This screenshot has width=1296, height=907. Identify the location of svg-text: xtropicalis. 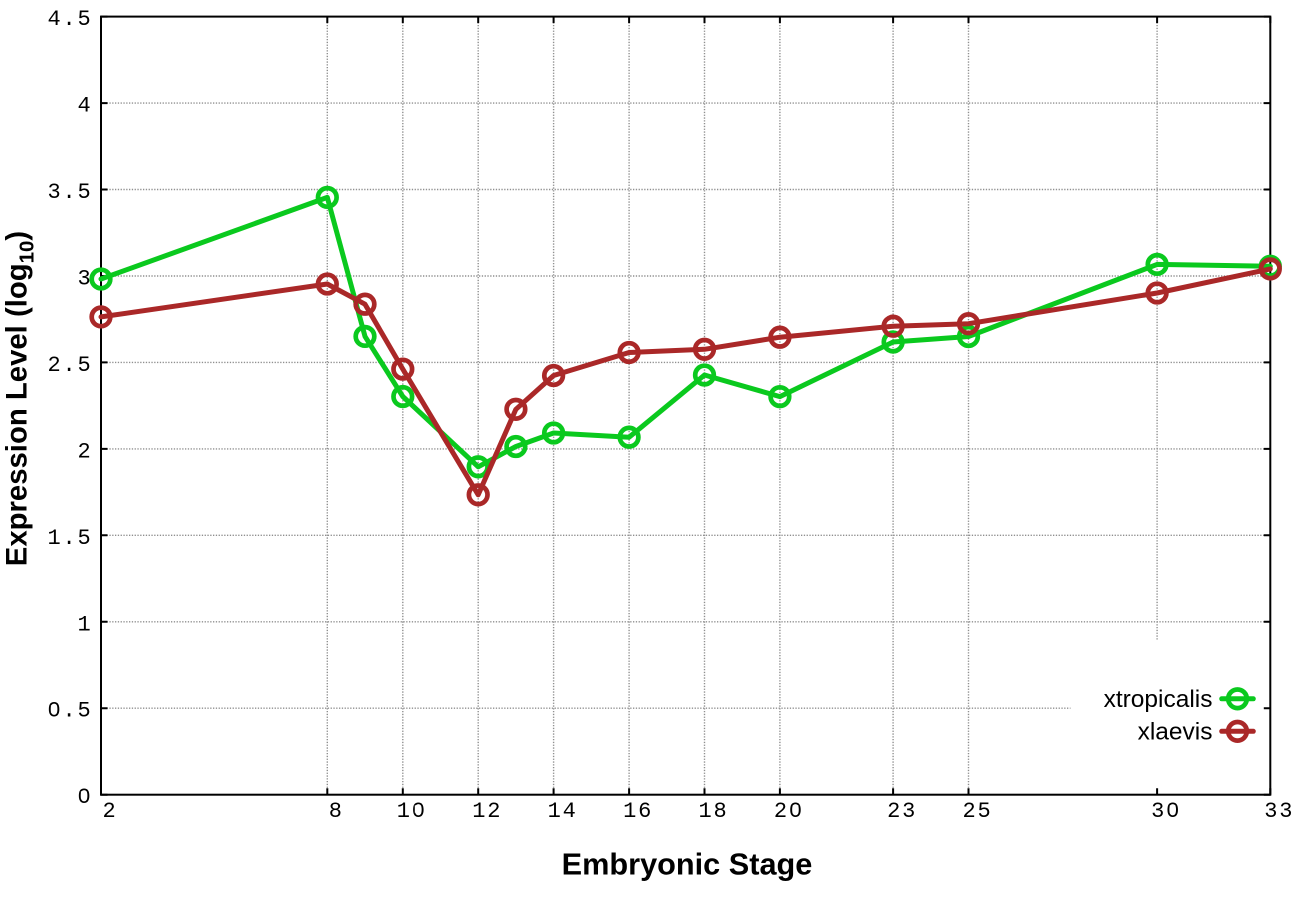
(1158, 699).